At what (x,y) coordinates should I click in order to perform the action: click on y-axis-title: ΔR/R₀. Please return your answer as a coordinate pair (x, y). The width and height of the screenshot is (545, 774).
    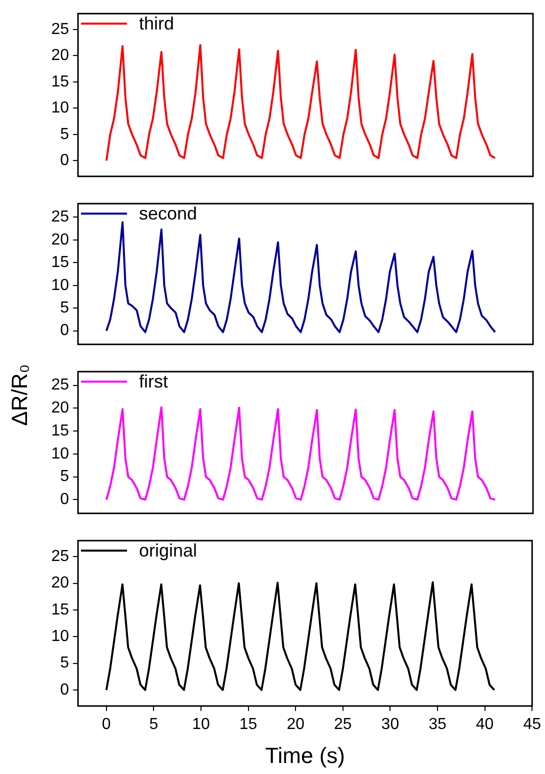
    Looking at the image, I should click on (20, 395).